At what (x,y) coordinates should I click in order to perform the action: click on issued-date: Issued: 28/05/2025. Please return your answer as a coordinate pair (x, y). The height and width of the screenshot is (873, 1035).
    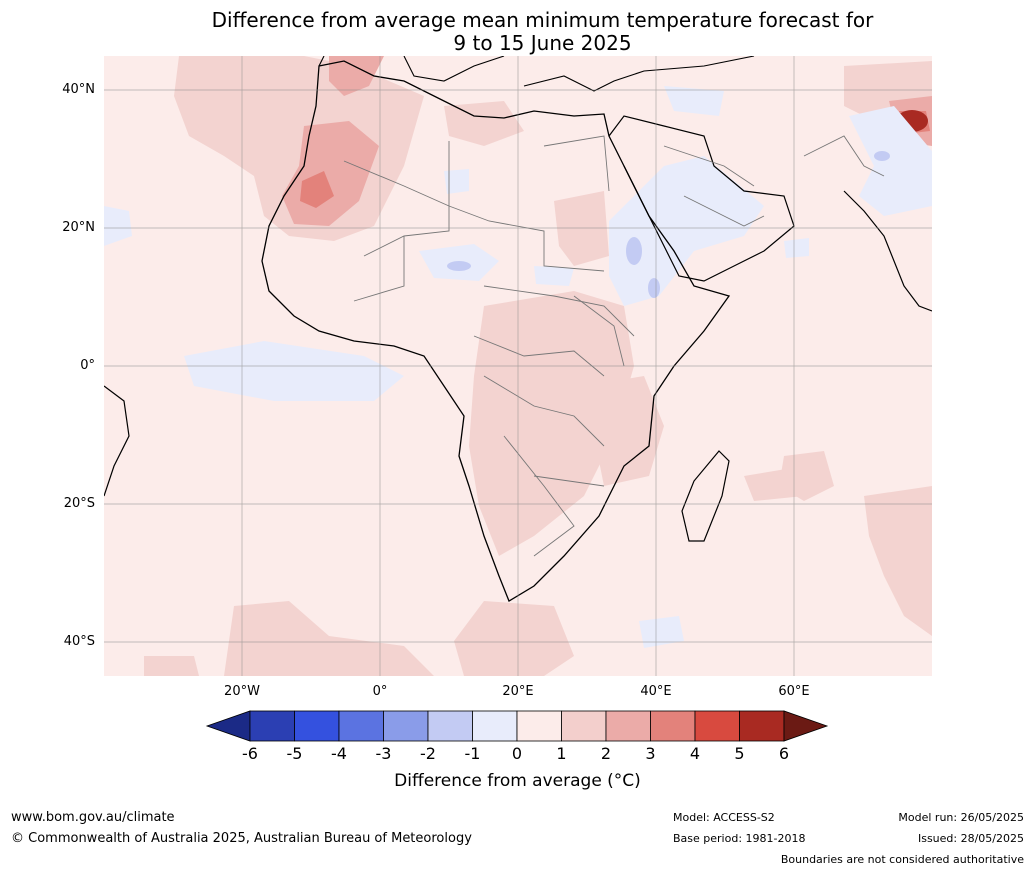
    Looking at the image, I should click on (970, 838).